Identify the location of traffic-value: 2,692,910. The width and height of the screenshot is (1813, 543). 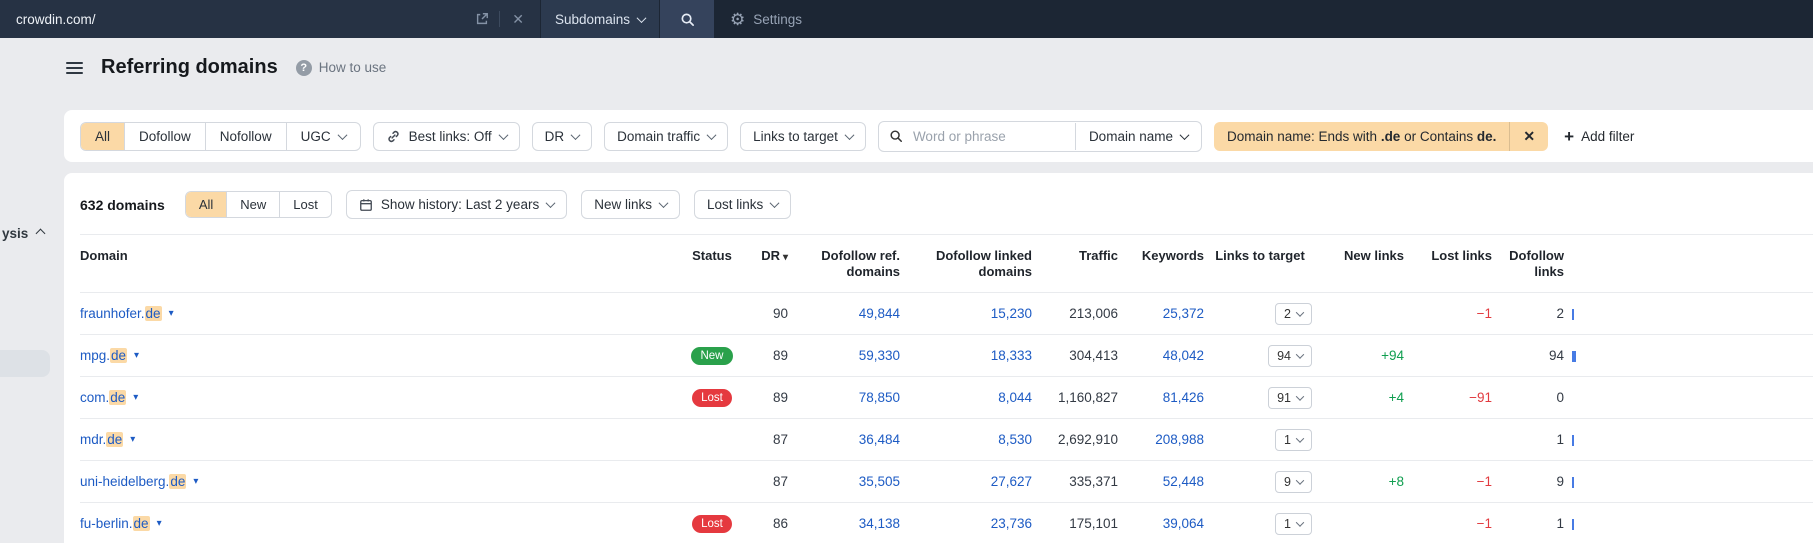
(1087, 439).